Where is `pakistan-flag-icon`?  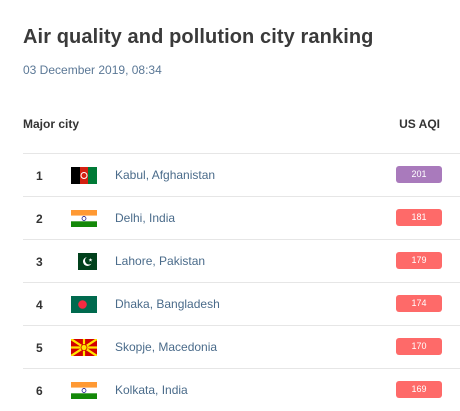
pakistan-flag-icon is located at coordinates (84, 261).